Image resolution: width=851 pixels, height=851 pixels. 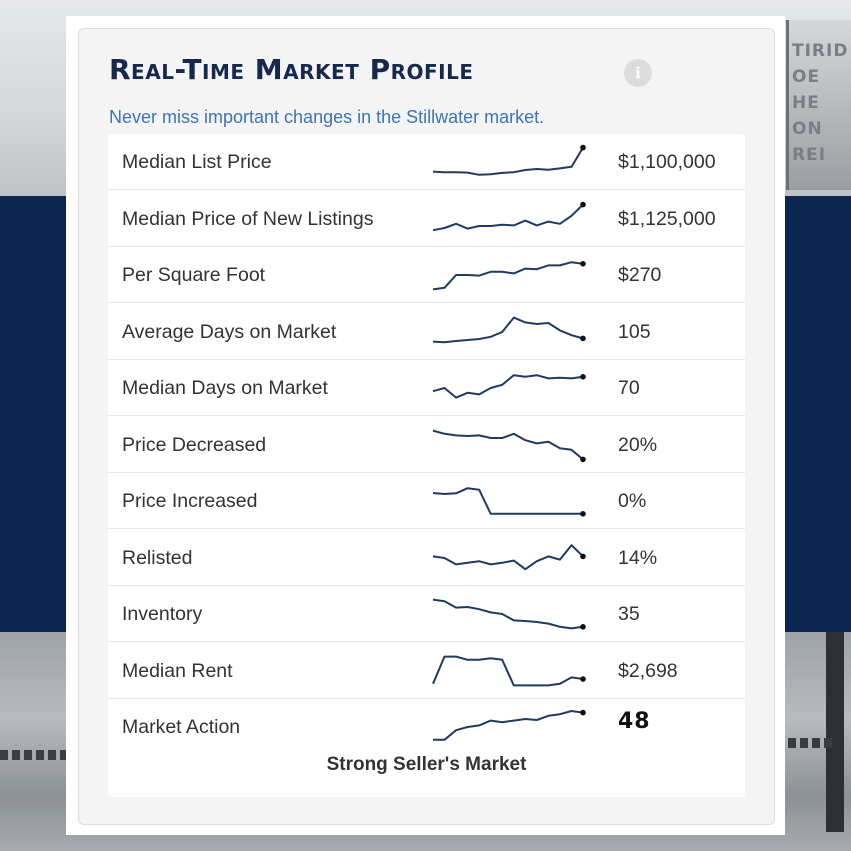 I want to click on metric-row: Median Price of New Listings $1,125,000, so click(x=426, y=219).